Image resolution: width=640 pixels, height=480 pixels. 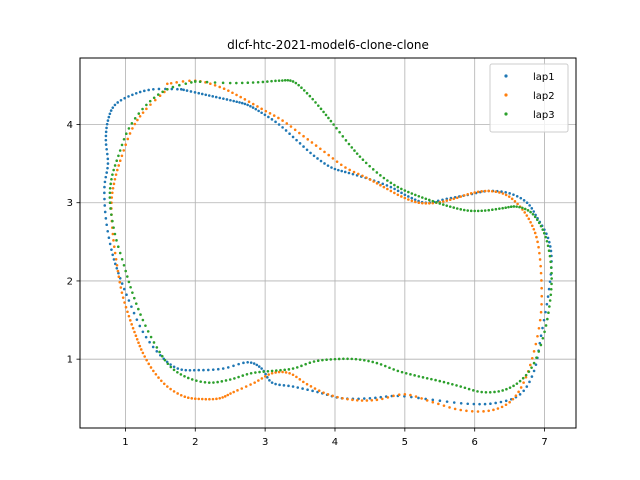 What do you see at coordinates (335, 438) in the screenshot?
I see `x-axis: 1 2 3 4 5 6 7` at bounding box center [335, 438].